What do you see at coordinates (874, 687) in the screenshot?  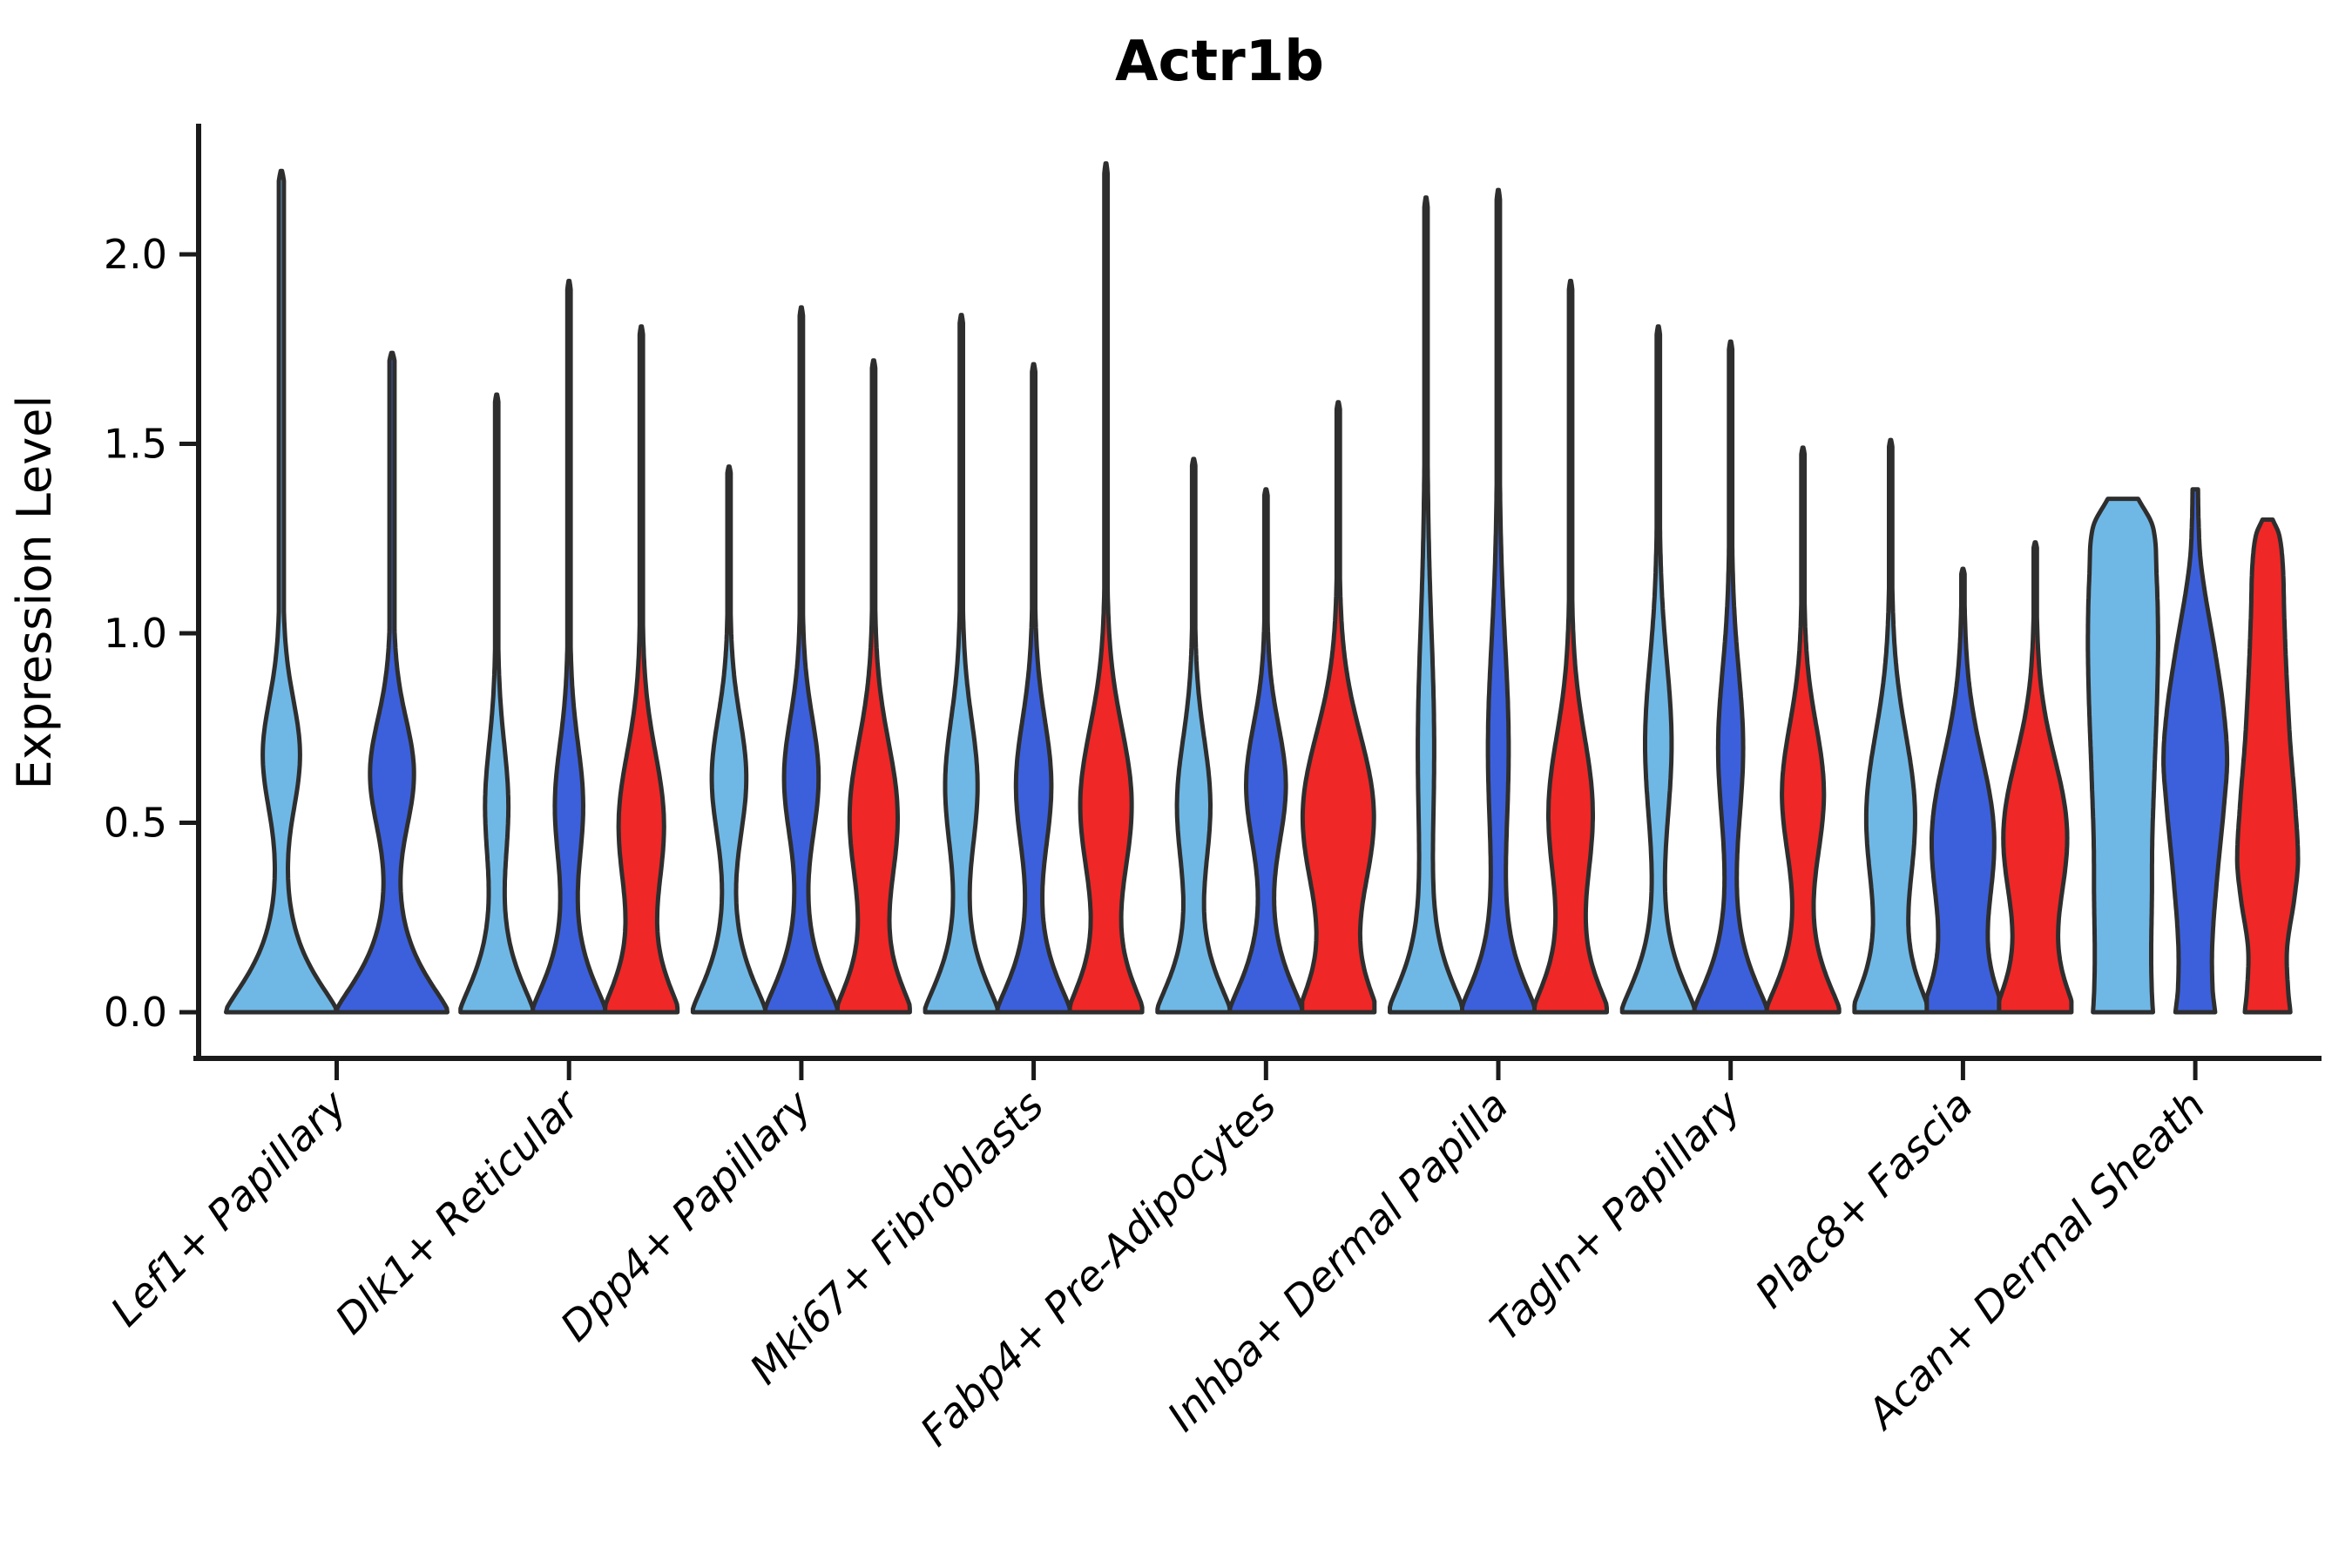 I see `violin-dpp4-red` at bounding box center [874, 687].